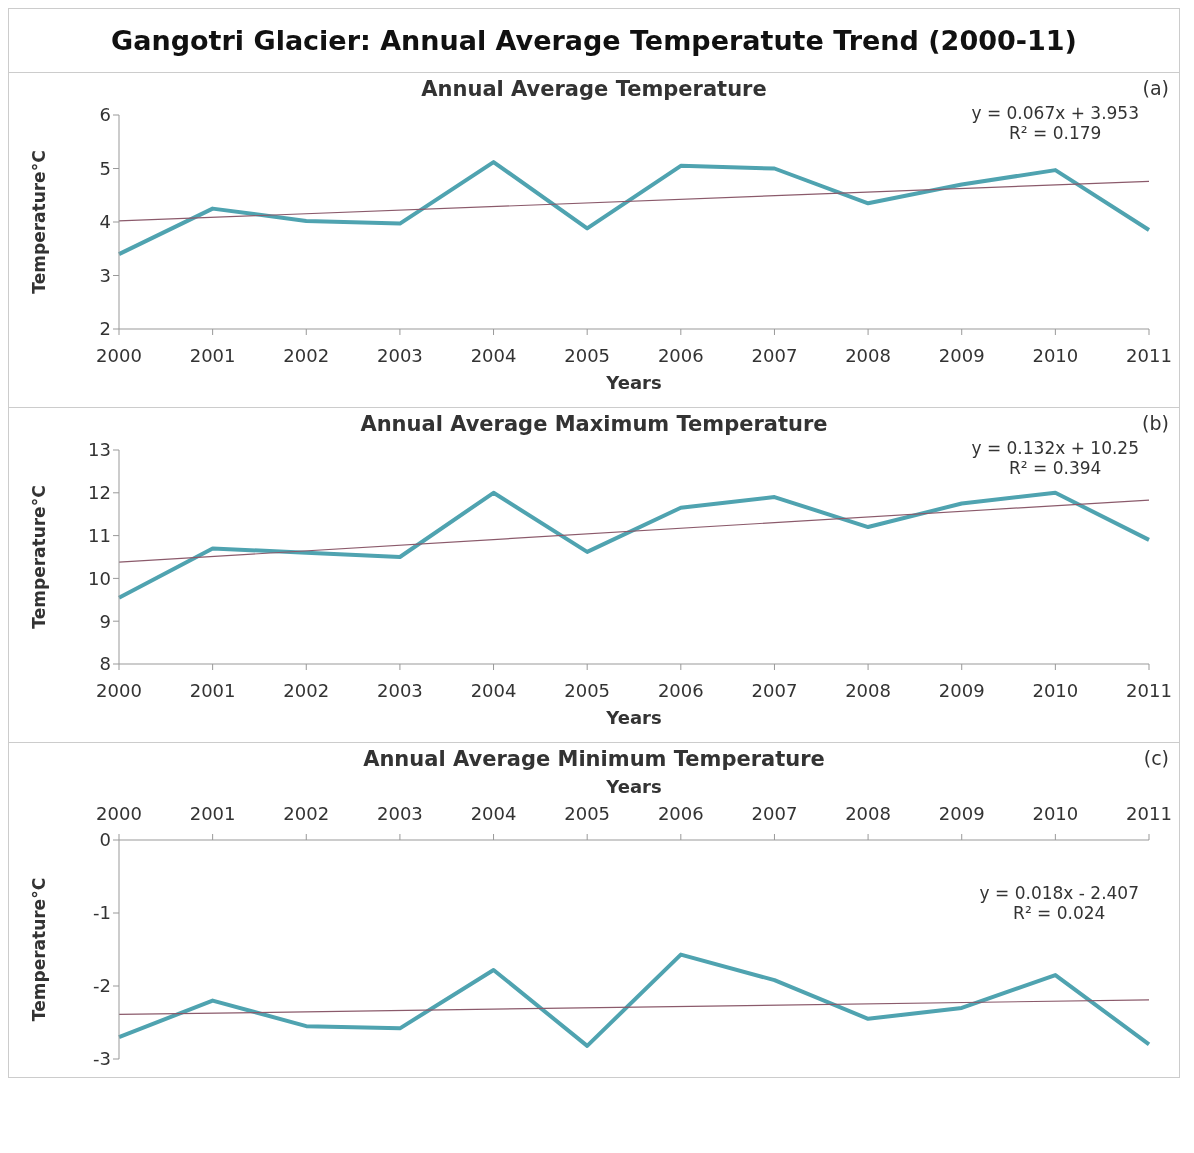 This screenshot has width=1194, height=1153. I want to click on y-tick-label: -2, so click(102, 986).